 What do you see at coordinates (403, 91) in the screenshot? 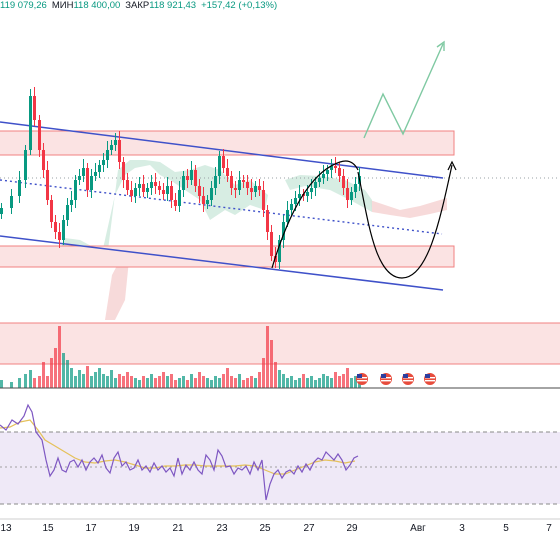
I see `projected-path-arrow` at bounding box center [403, 91].